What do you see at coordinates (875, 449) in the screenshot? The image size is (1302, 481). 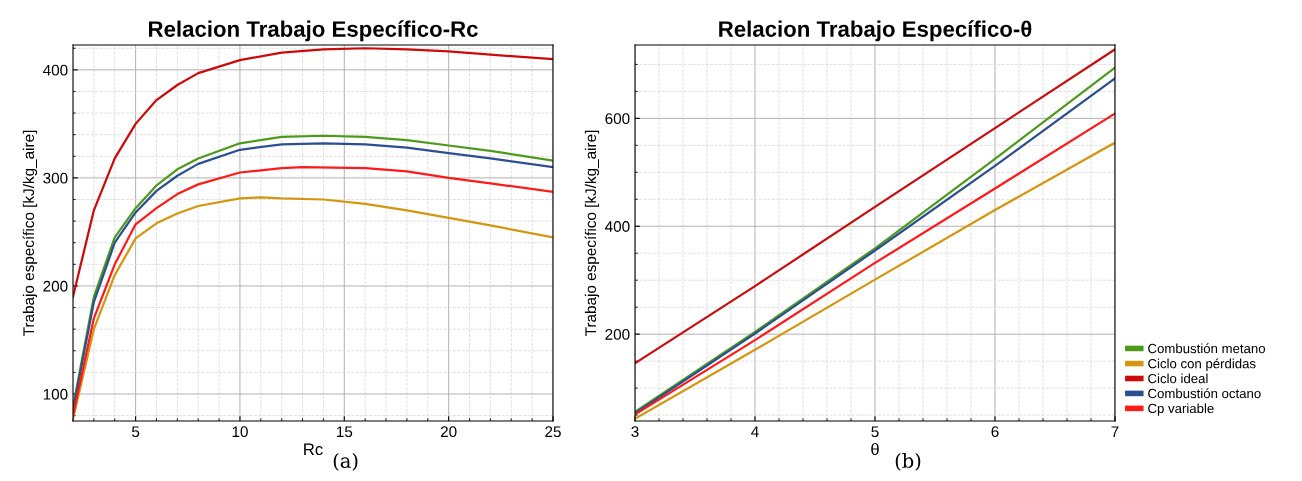 I see `x-axis-title: θ` at bounding box center [875, 449].